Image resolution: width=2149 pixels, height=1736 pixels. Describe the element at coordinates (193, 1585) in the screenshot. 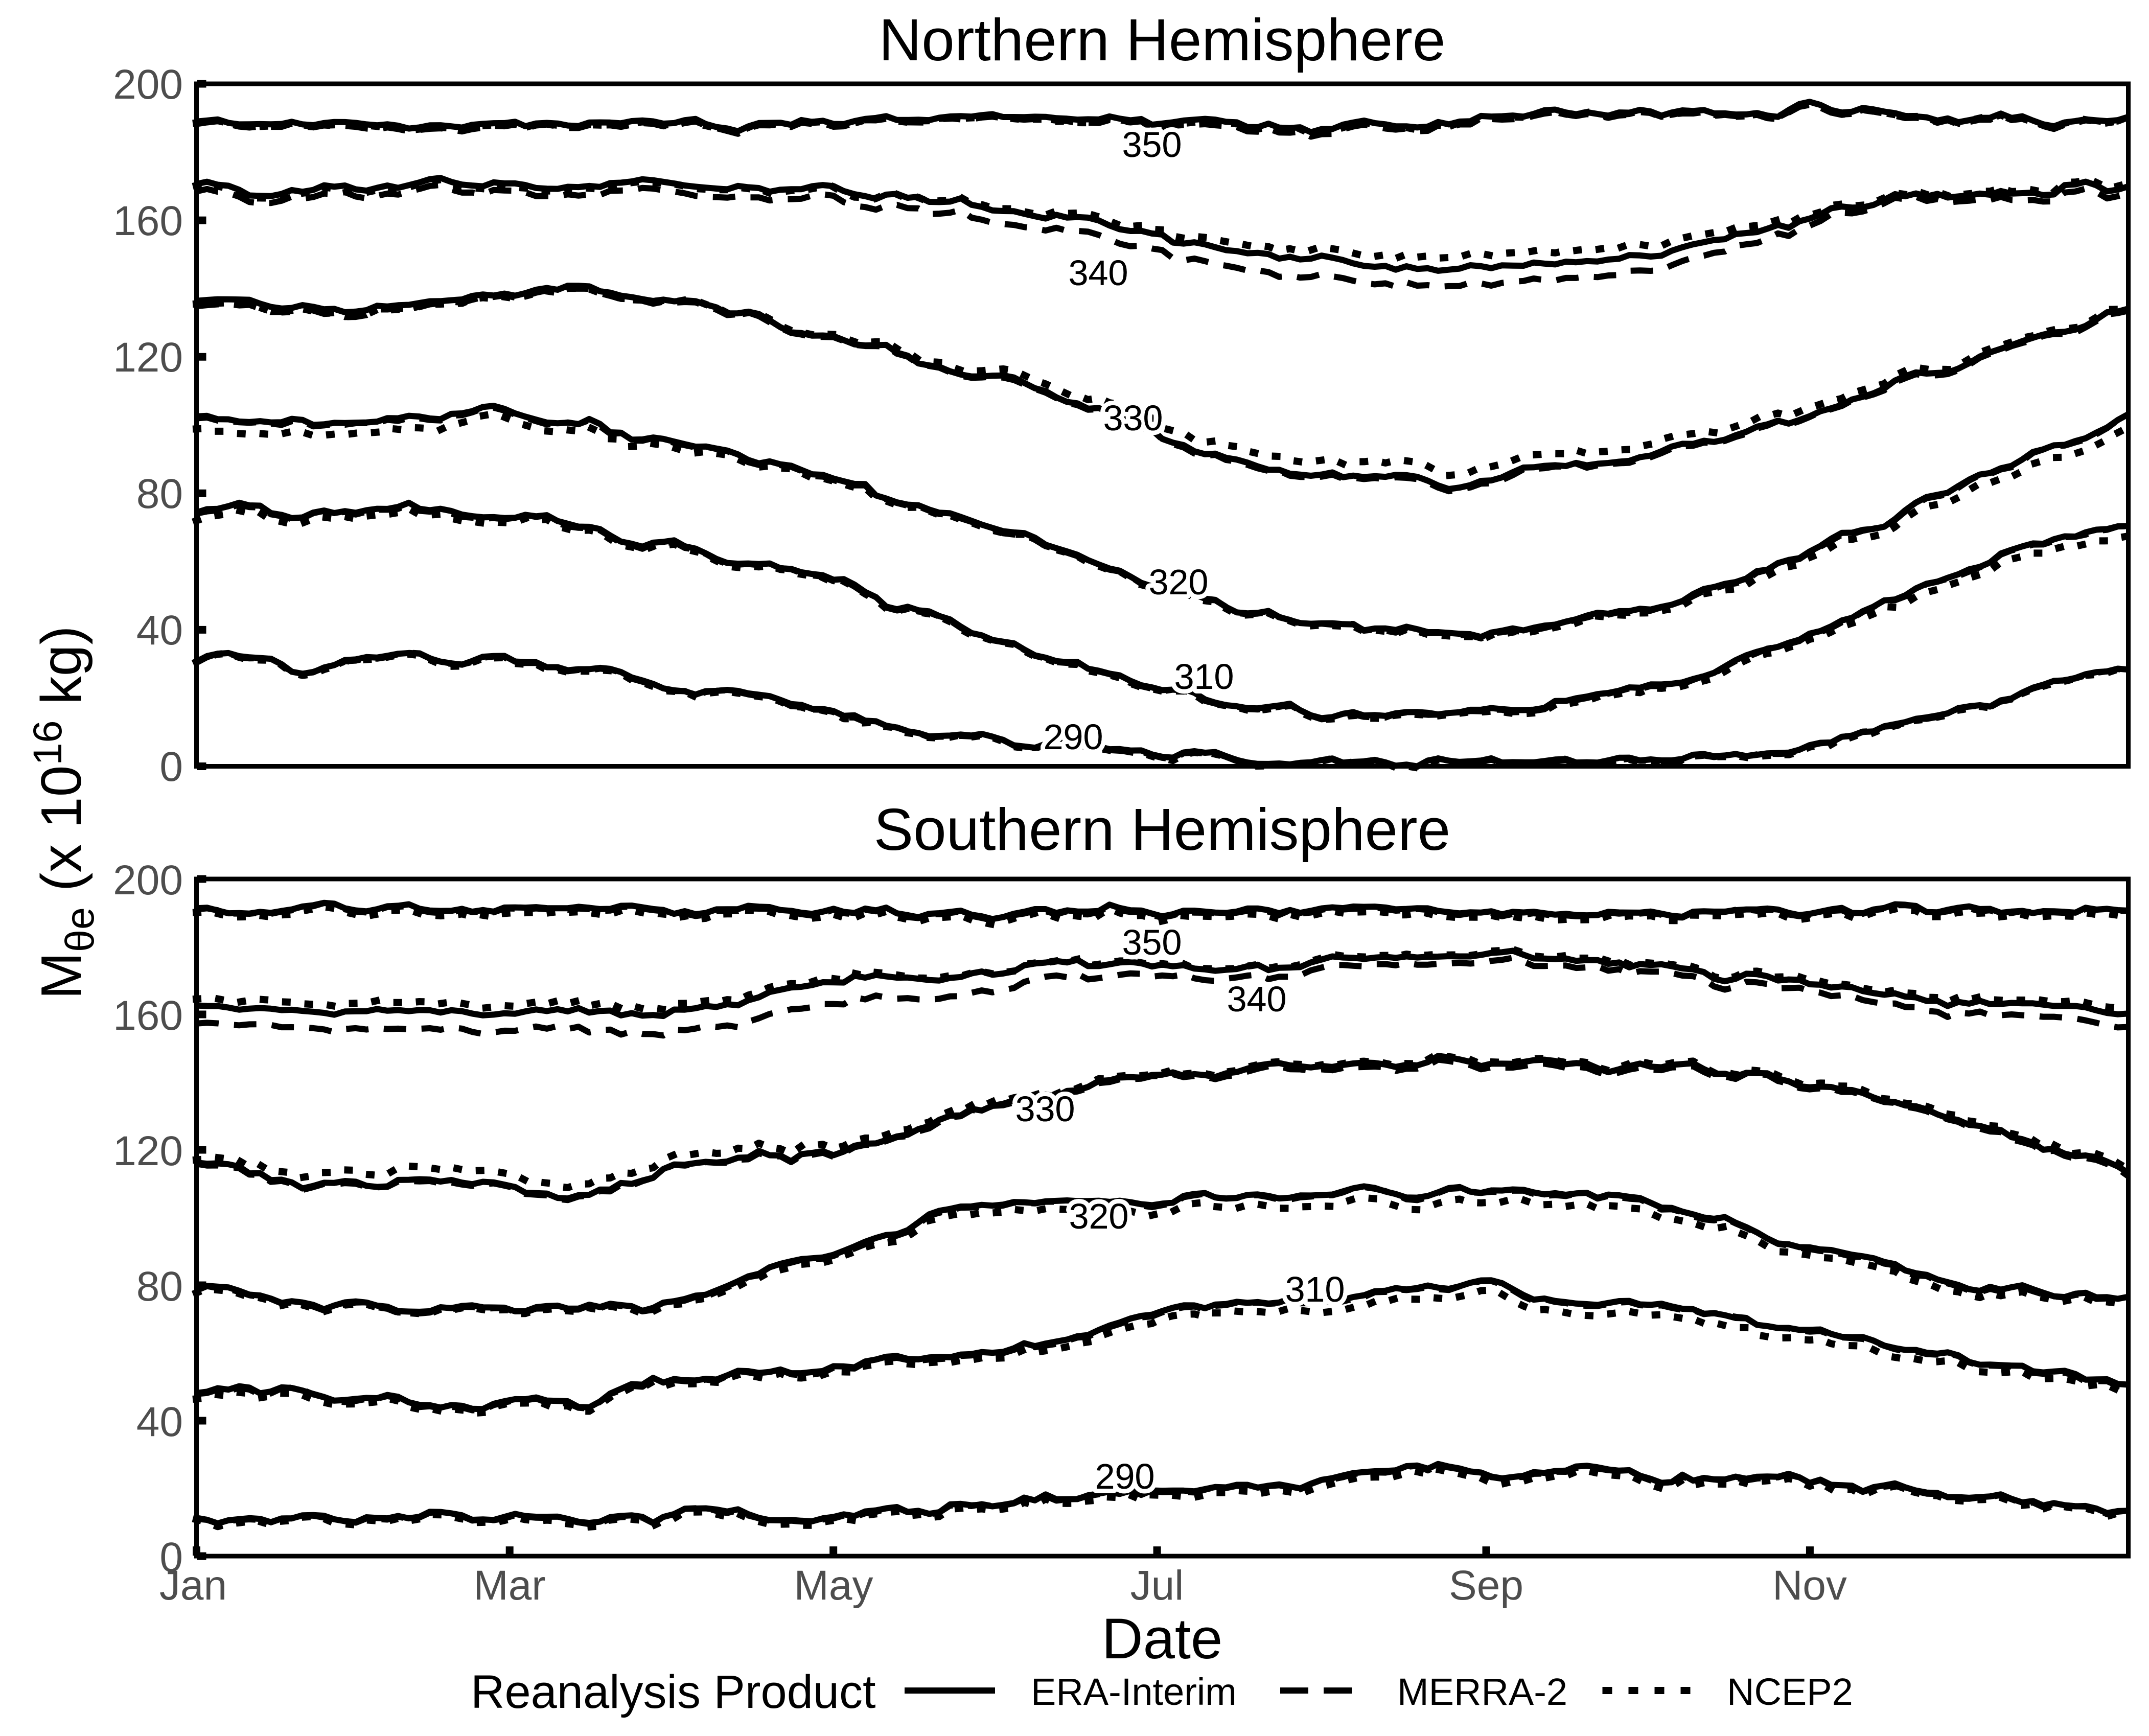

I see `svg-text: Jan` at that location.